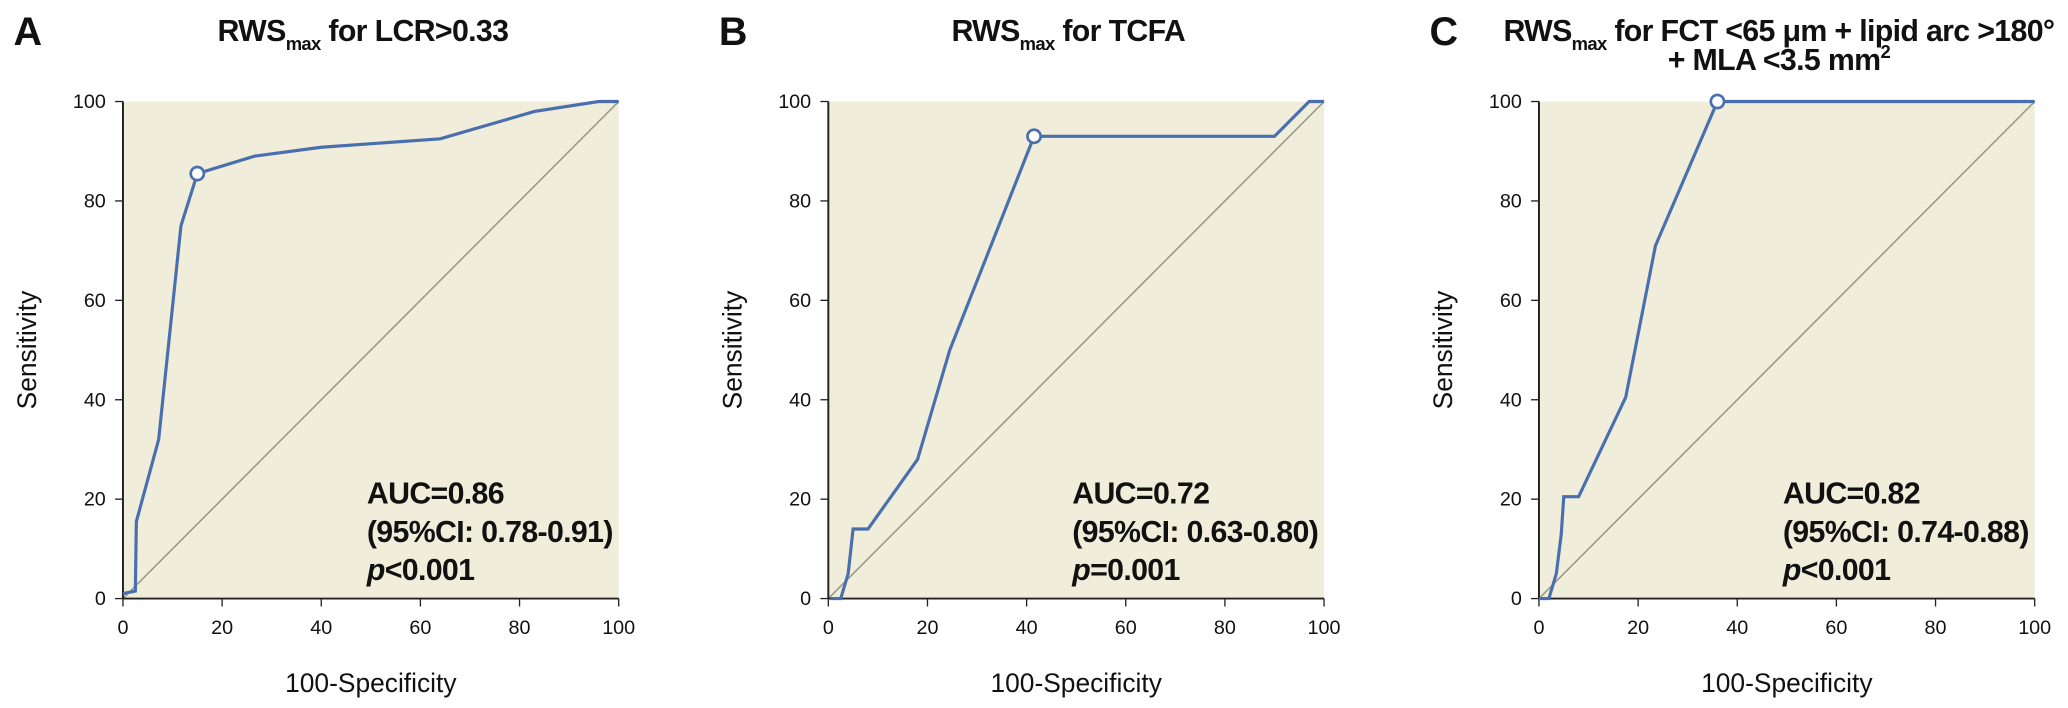  What do you see at coordinates (1195, 532) in the screenshot?
I see `annotation: (95%CI: 0.63-0.80)` at bounding box center [1195, 532].